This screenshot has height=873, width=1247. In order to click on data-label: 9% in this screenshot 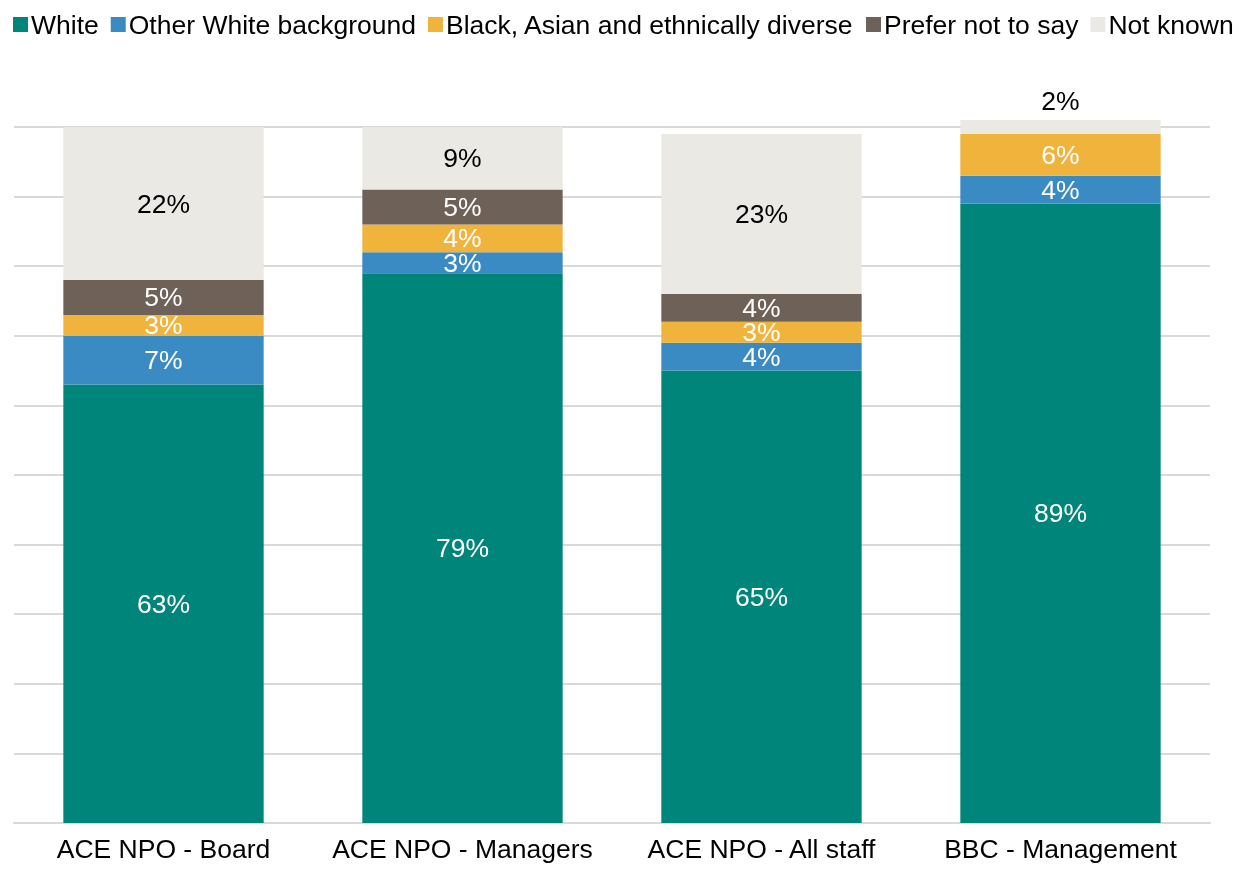, I will do `click(462, 158)`.